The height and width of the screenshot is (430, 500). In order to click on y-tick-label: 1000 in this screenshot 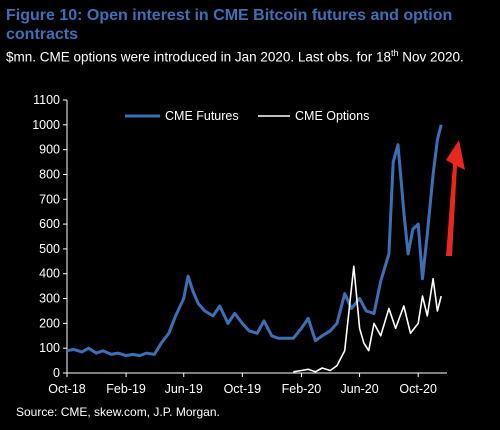, I will do `click(46, 125)`.